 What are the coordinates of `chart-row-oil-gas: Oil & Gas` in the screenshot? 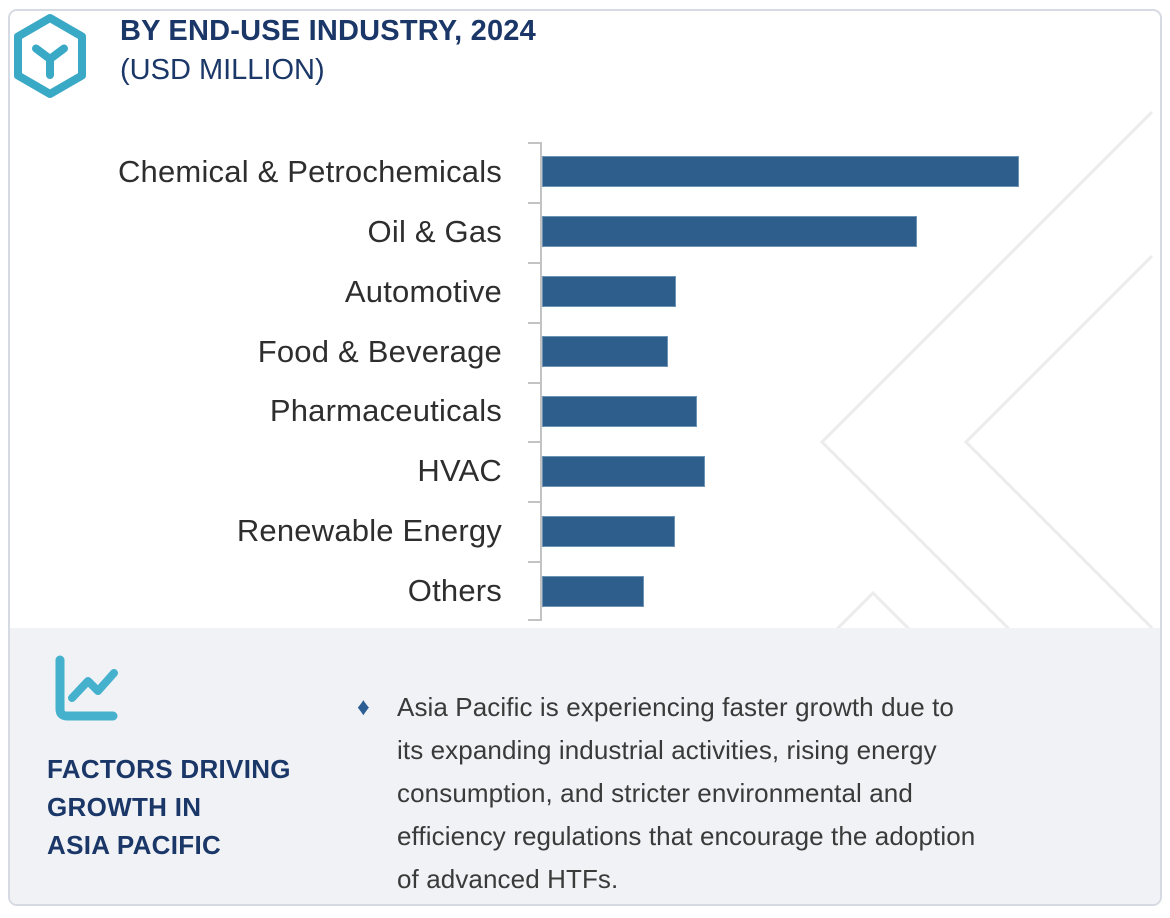 It's located at (585, 232).